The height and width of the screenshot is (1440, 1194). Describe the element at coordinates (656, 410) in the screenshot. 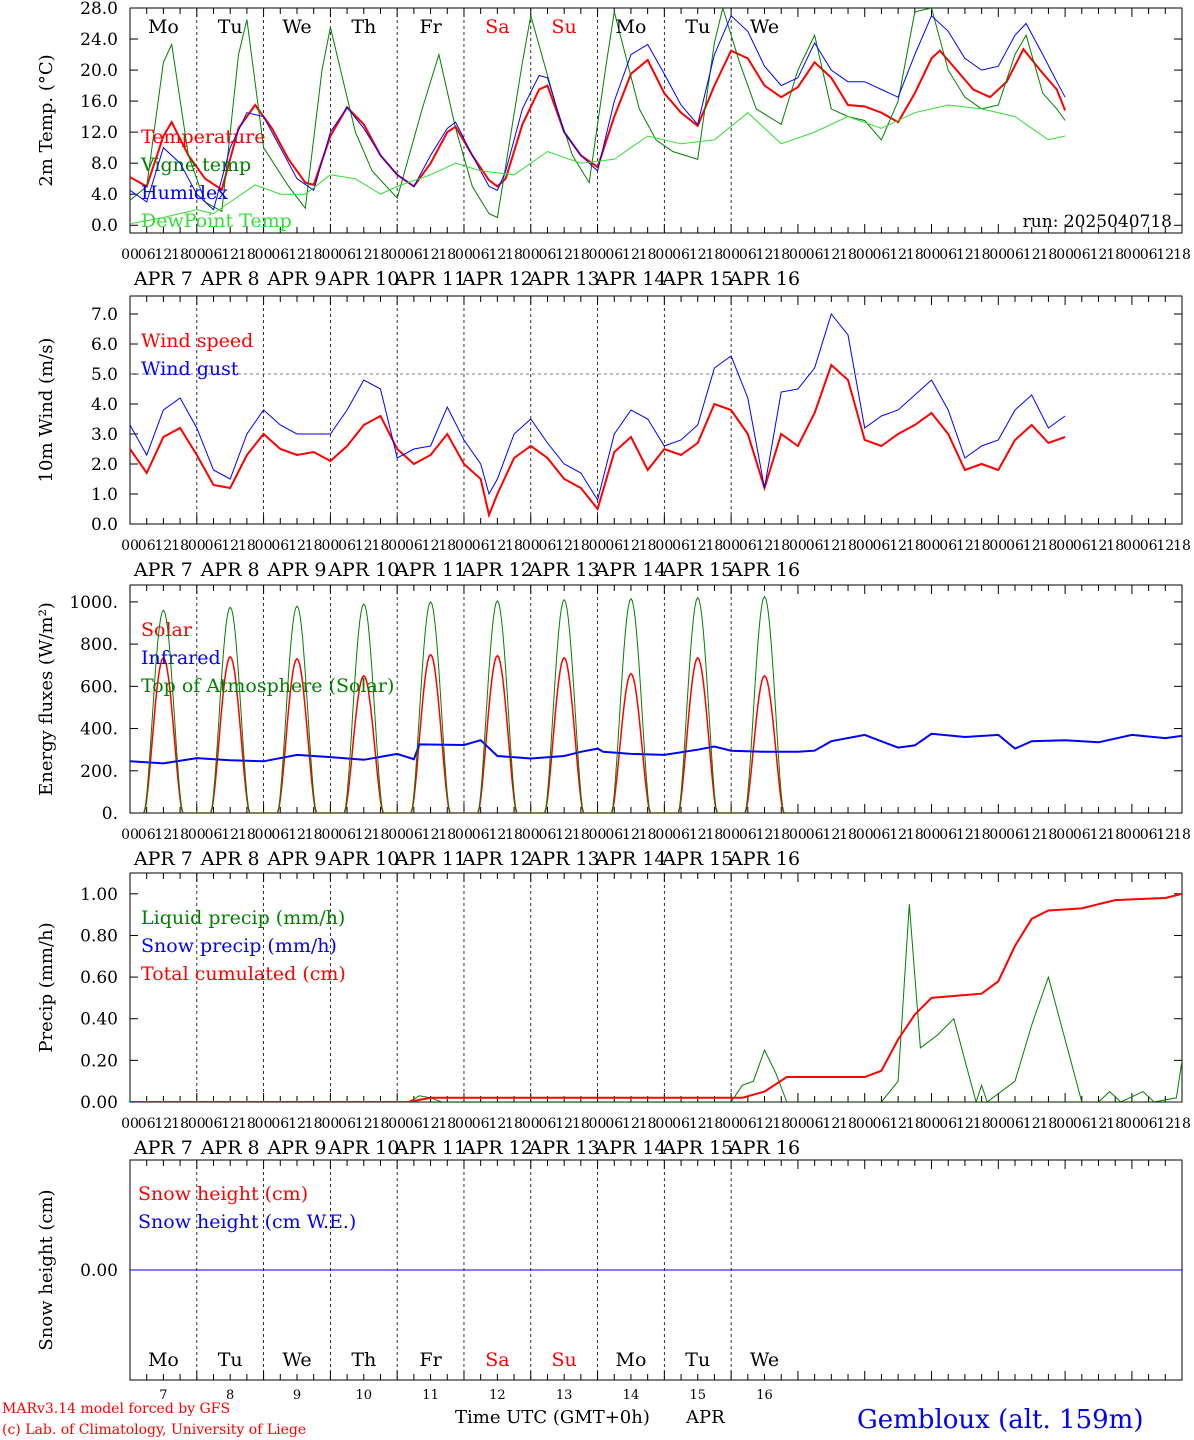

I see `plot-frame` at that location.